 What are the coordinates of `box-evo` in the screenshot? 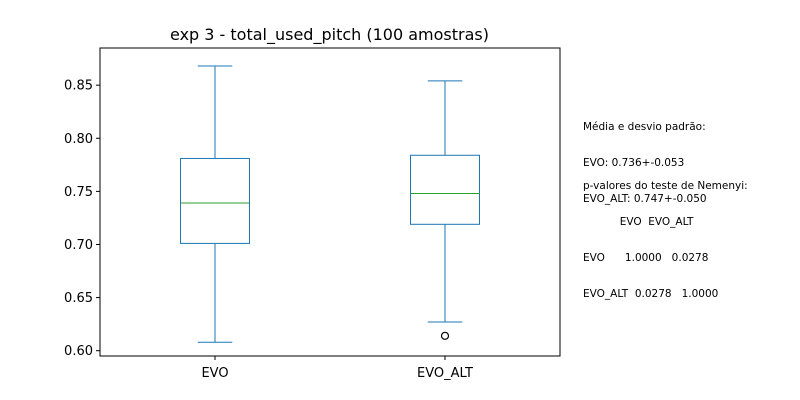 It's located at (215, 204).